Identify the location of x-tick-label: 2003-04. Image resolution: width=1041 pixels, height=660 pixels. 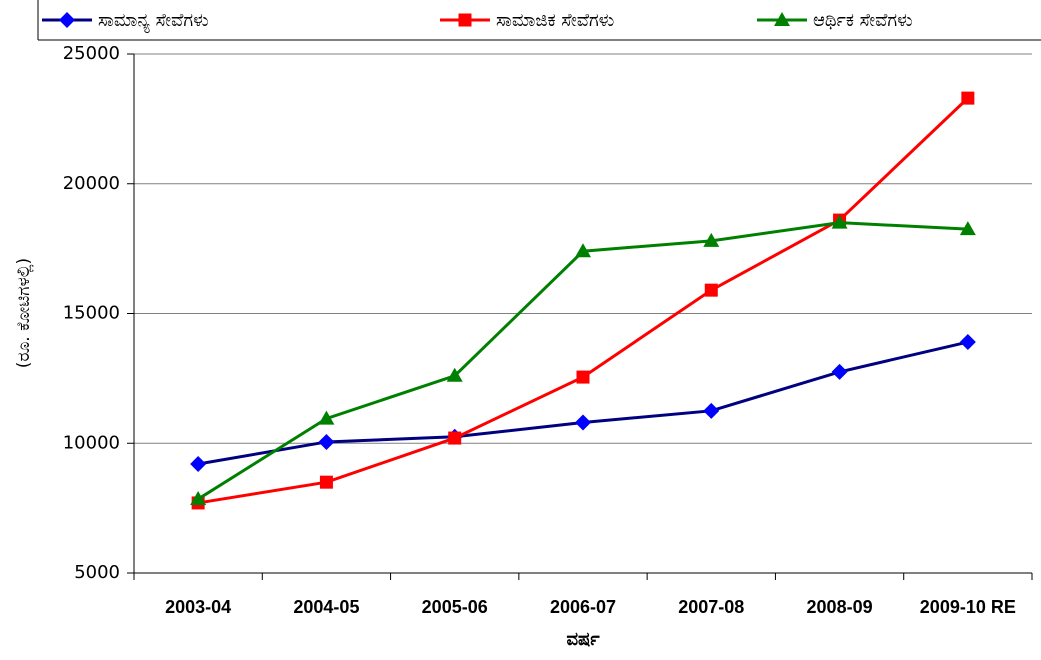
(198, 607).